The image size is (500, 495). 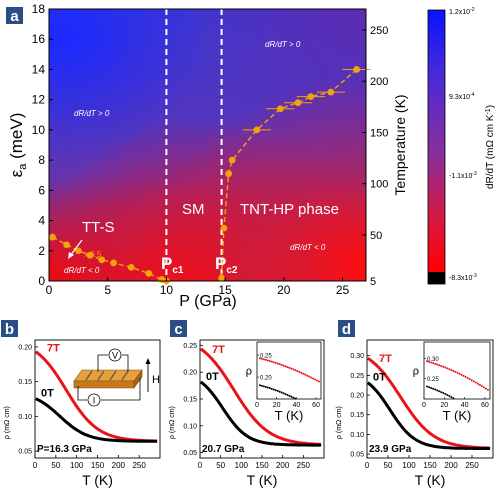 I want to click on y-tick-label-b: 0.05, so click(x=25, y=452).